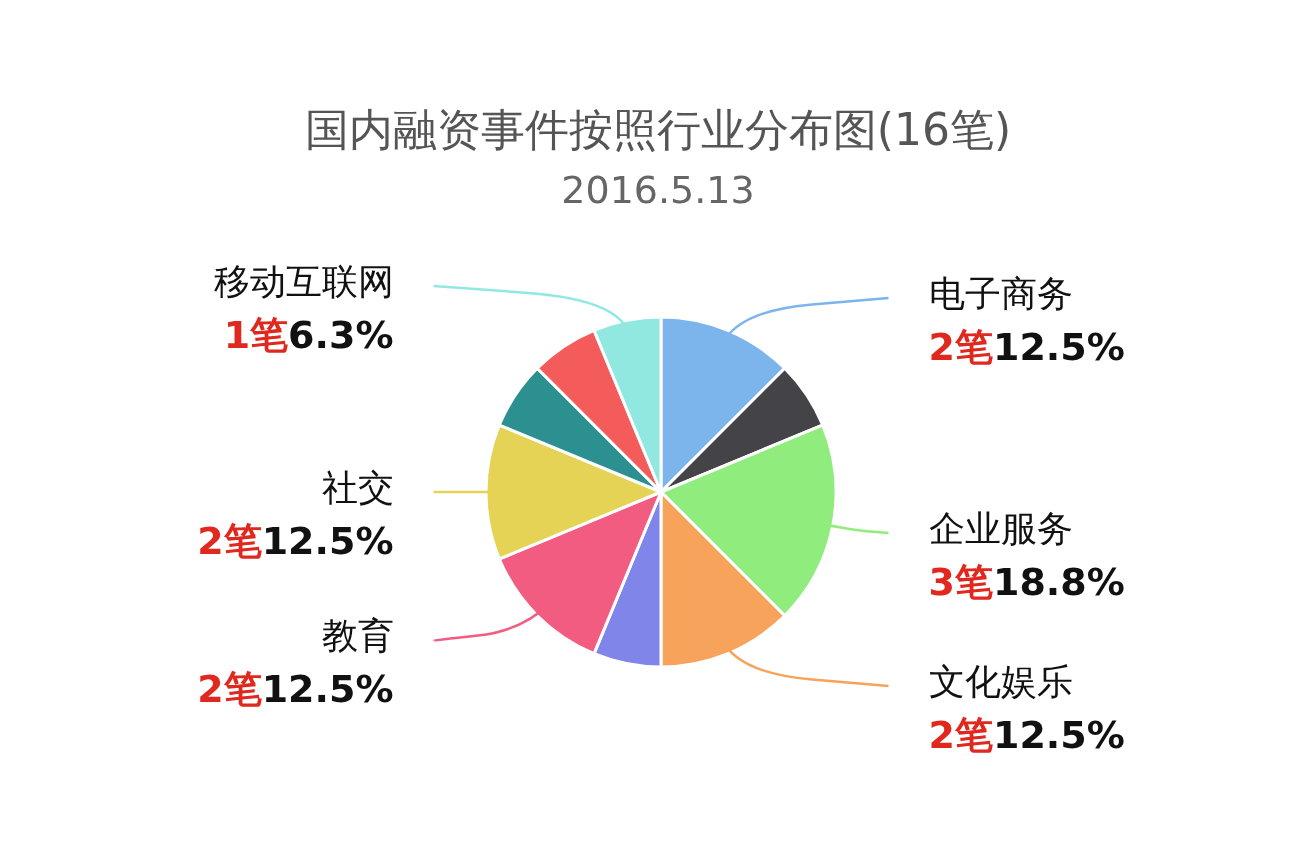 This screenshot has height=868, width=1316. I want to click on slice-label: 教育, so click(357, 636).